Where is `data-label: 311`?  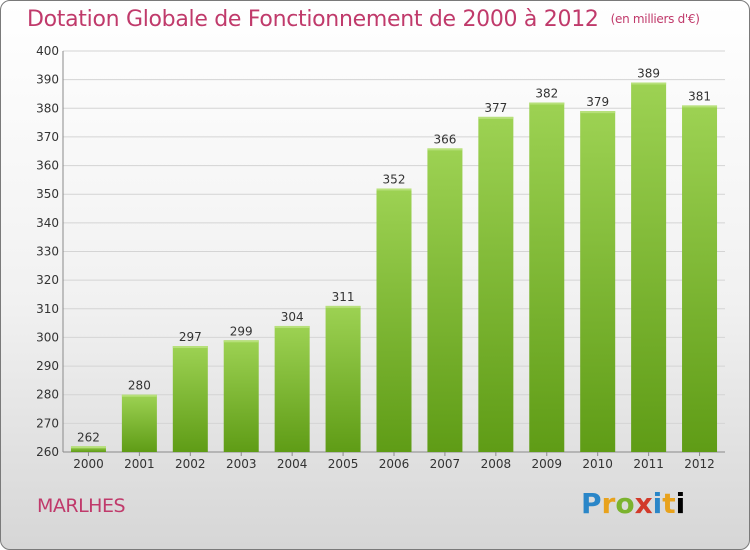
data-label: 311 is located at coordinates (343, 297).